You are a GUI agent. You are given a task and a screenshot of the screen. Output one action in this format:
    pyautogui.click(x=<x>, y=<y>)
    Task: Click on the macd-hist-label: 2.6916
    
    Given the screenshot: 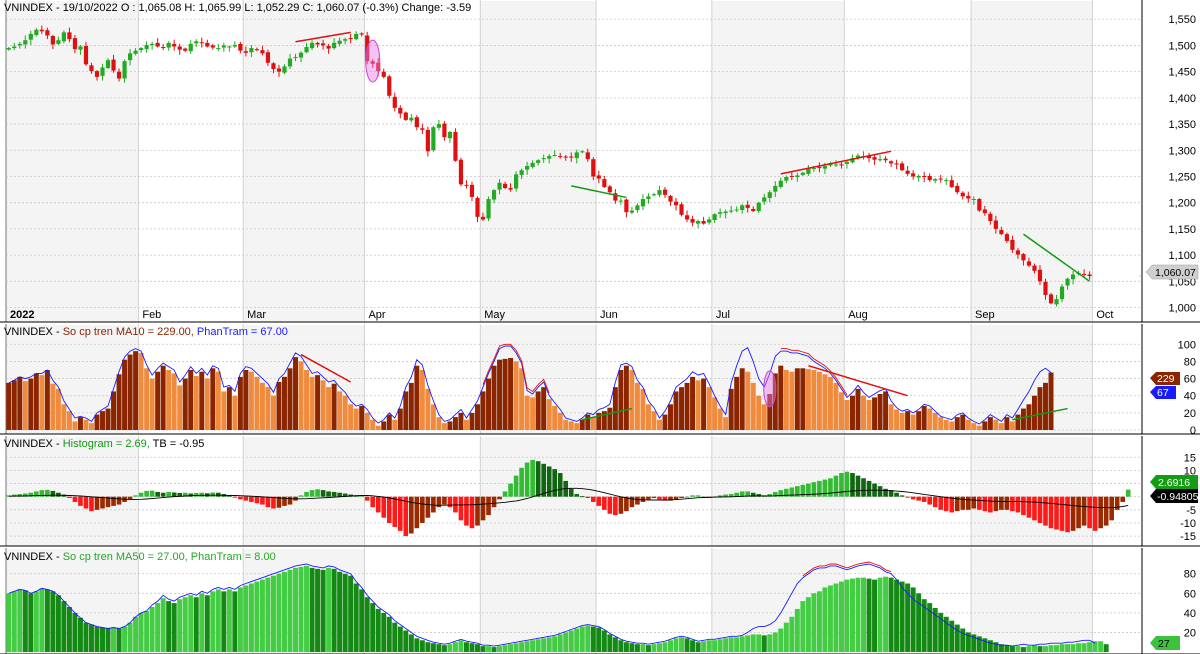 What is the action you would take?
    pyautogui.click(x=1174, y=483)
    